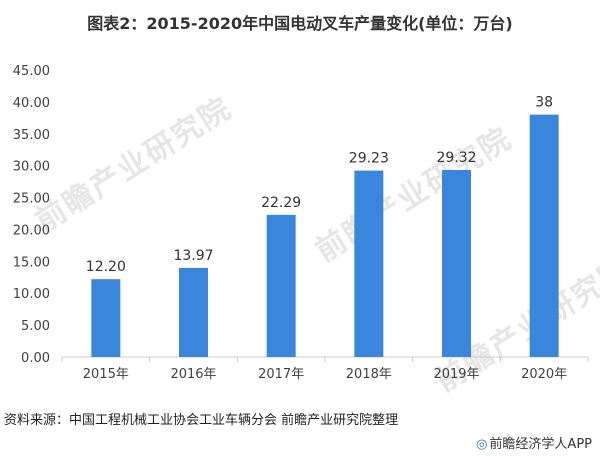 Image resolution: width=600 pixels, height=456 pixels. Describe the element at coordinates (106, 374) in the screenshot. I see `x-tick-label: 2015年` at that location.